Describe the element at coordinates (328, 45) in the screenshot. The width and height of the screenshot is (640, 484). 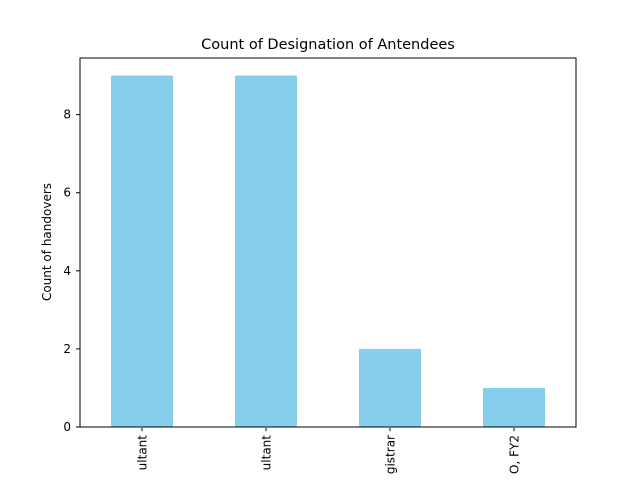
I see `chart-title: Count of Designation of Antendees` at that location.